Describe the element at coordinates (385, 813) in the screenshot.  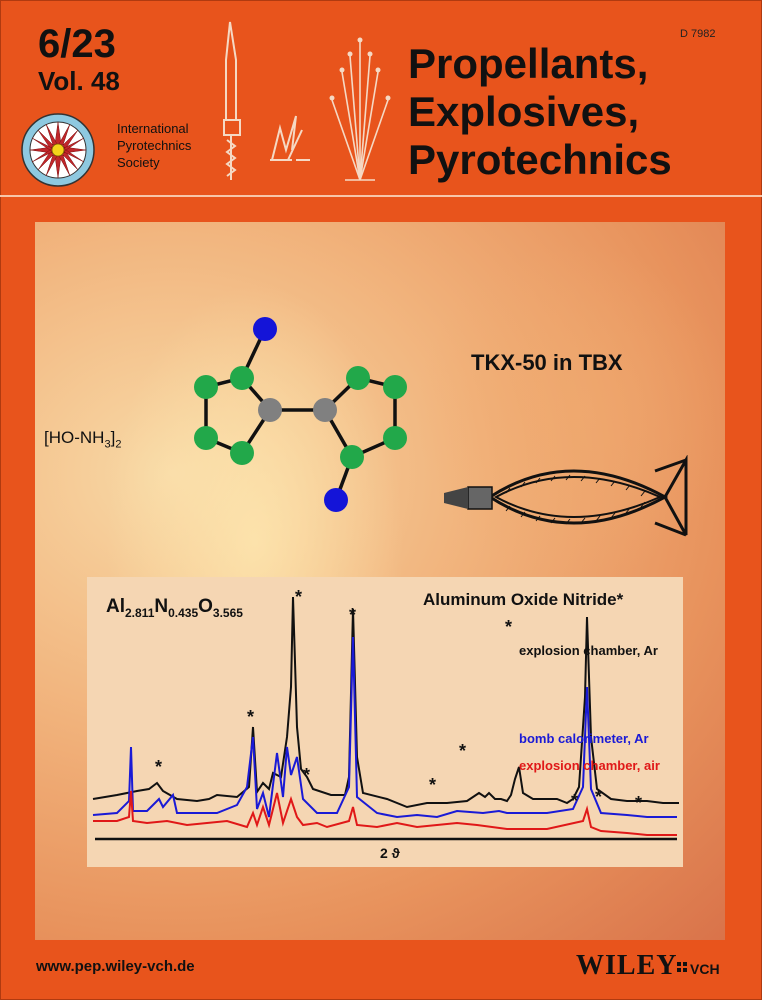
I see `spectrum-line-red` at that location.